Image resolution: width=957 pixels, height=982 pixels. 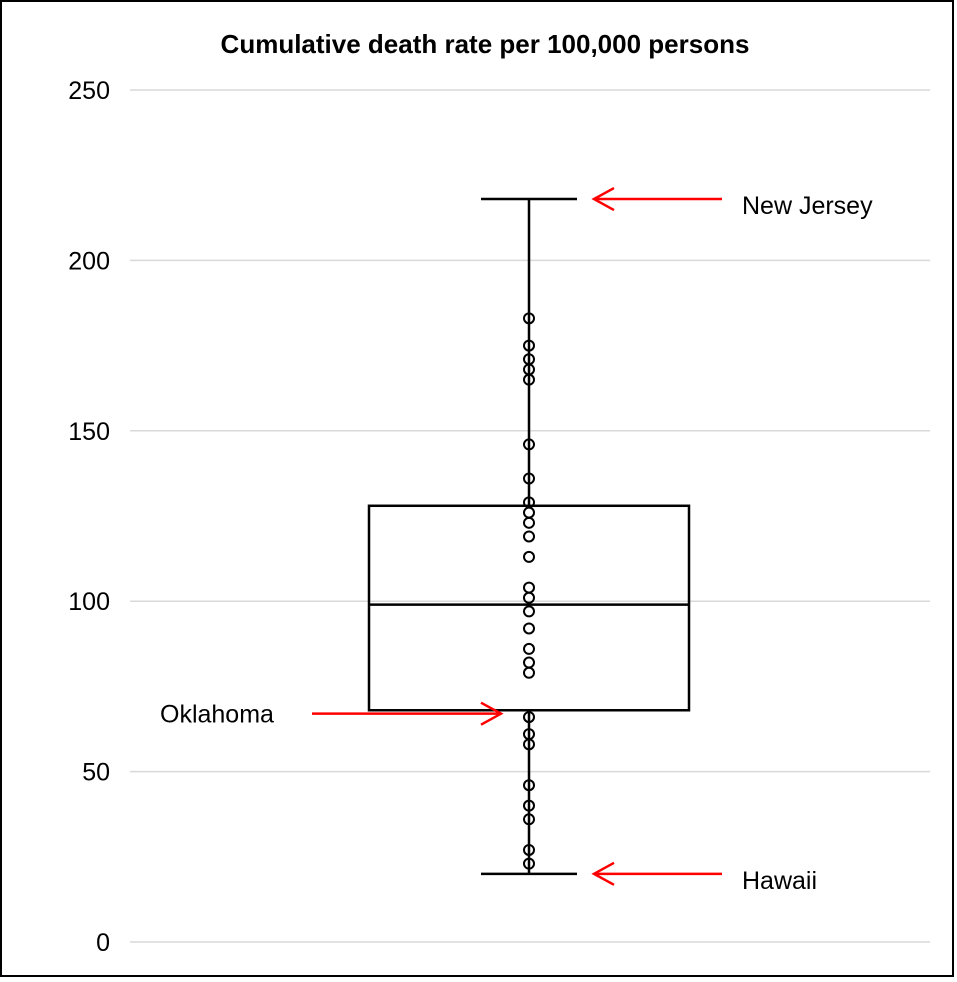 I want to click on annotation: New Jersey, so click(x=732, y=203).